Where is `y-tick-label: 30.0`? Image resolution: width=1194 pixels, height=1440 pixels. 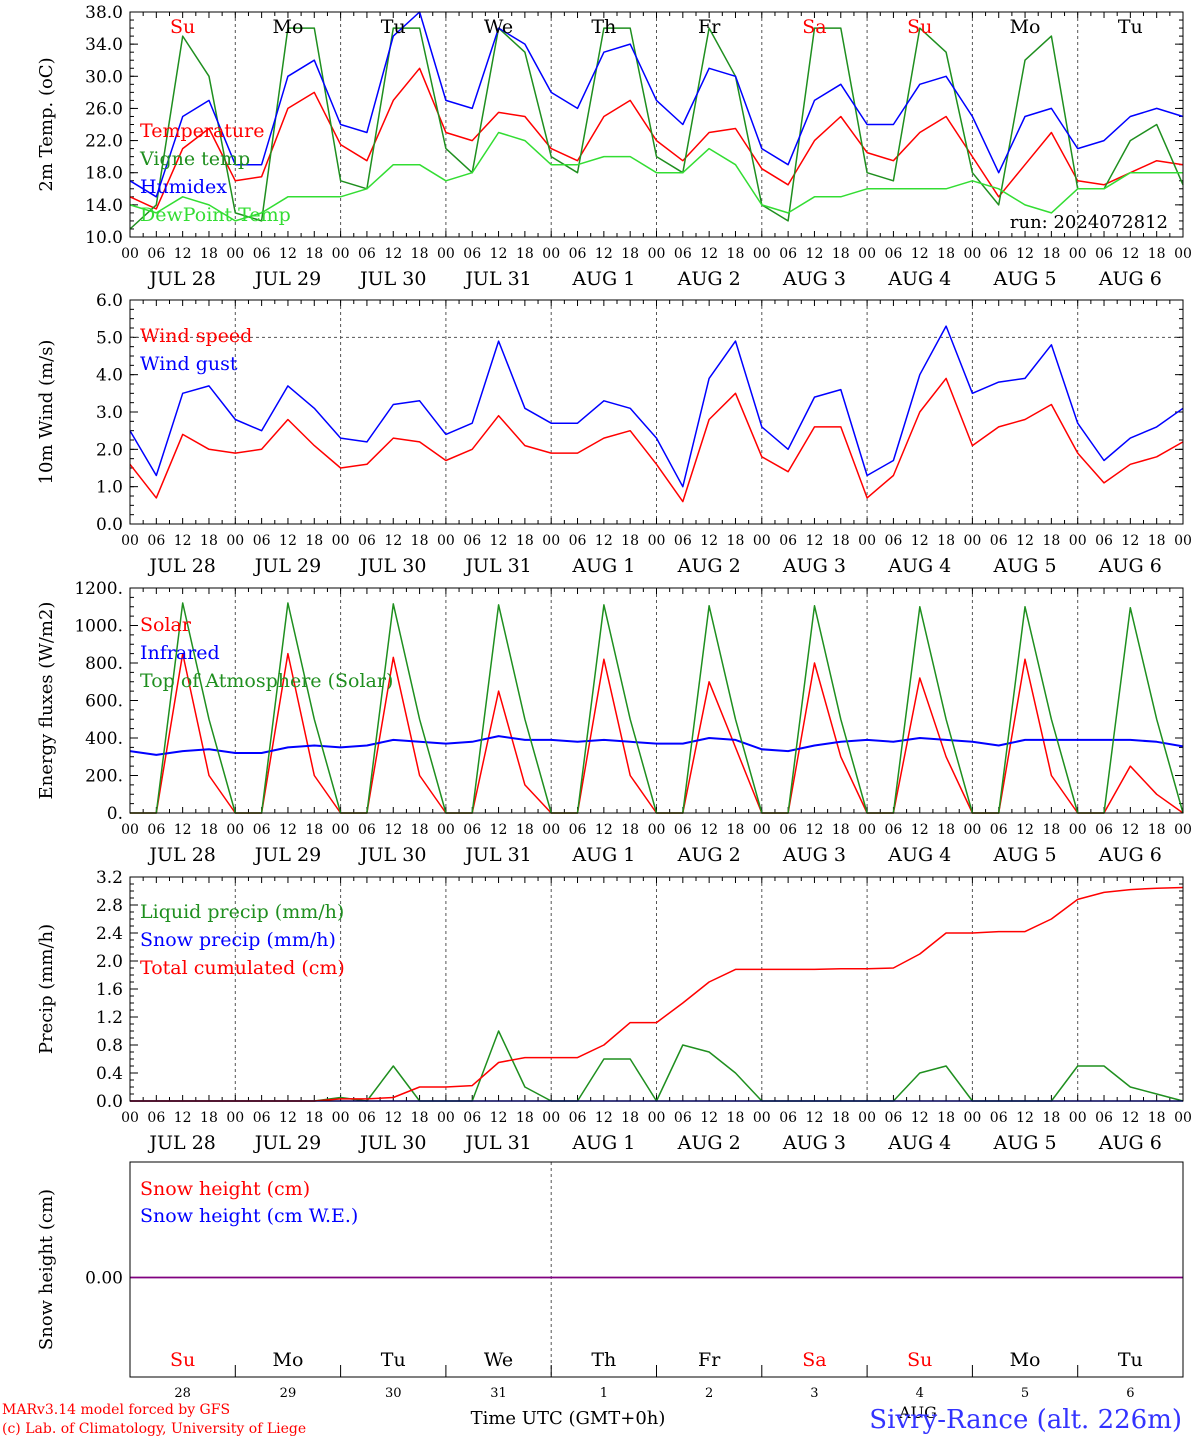 y-tick-label: 30.0 is located at coordinates (104, 77).